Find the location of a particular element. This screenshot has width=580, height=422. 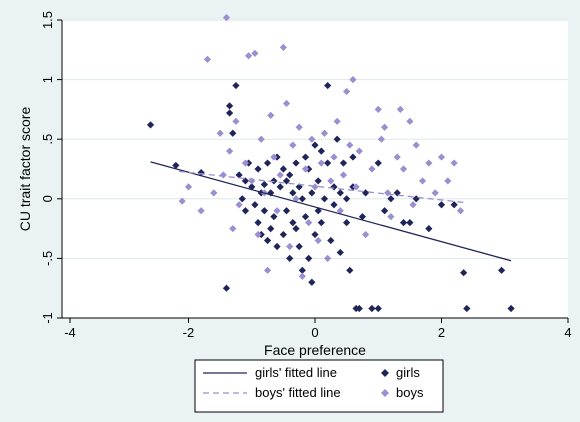

y-tick-label: -1 is located at coordinates (47, 318).